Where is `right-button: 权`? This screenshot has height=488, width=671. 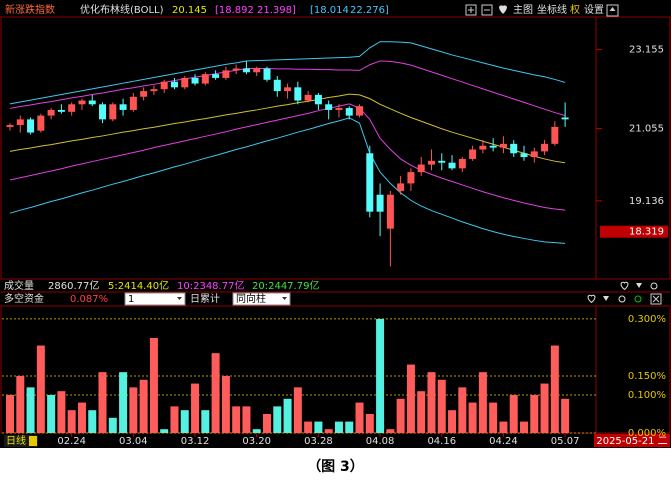 right-button: 权 is located at coordinates (575, 9).